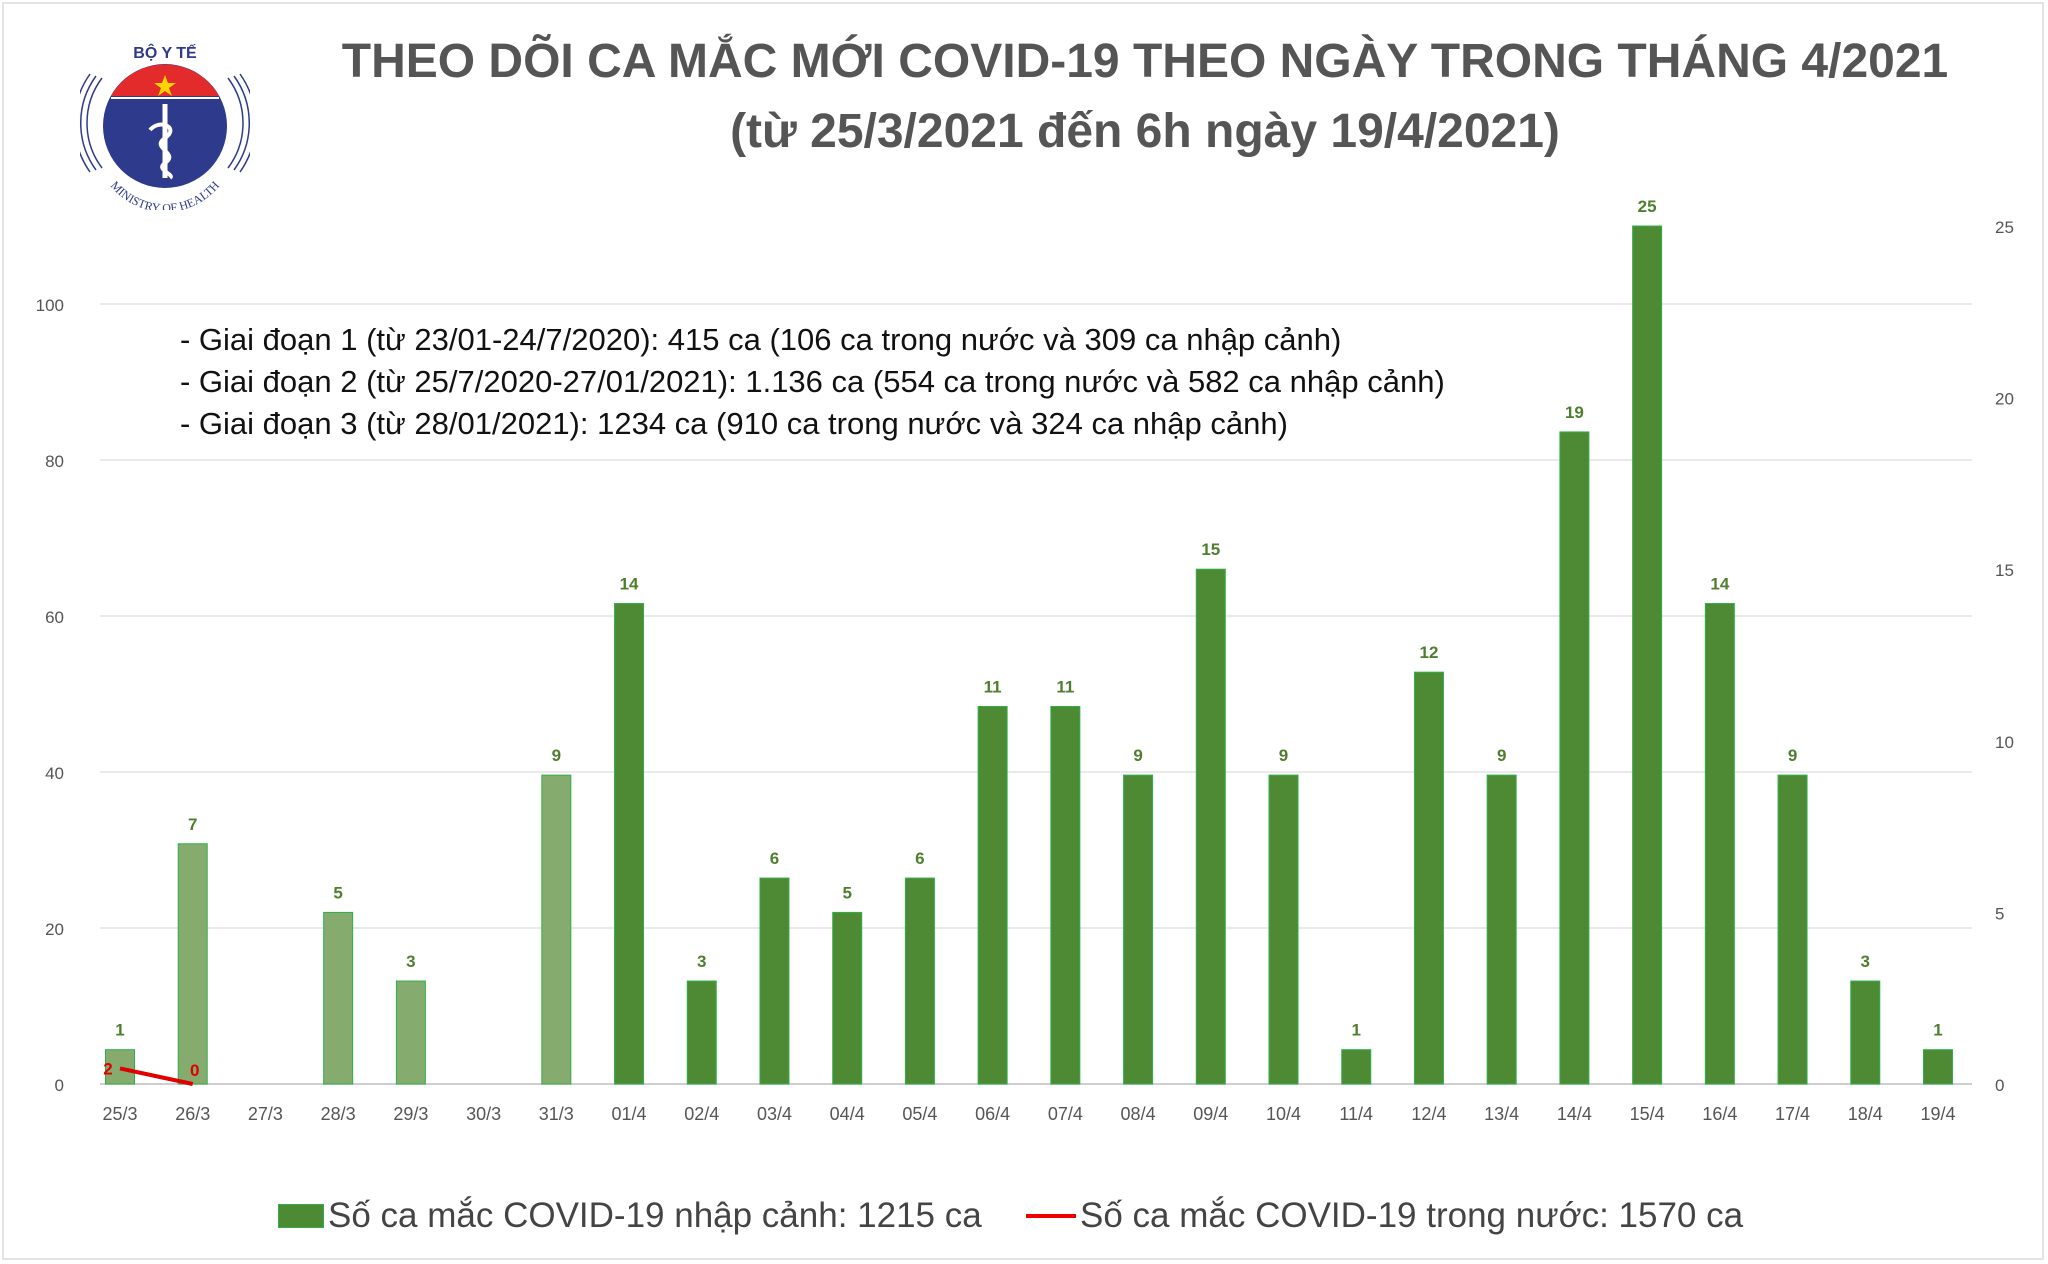  I want to click on x-axis-tick-label: 25/3, so click(119, 1114).